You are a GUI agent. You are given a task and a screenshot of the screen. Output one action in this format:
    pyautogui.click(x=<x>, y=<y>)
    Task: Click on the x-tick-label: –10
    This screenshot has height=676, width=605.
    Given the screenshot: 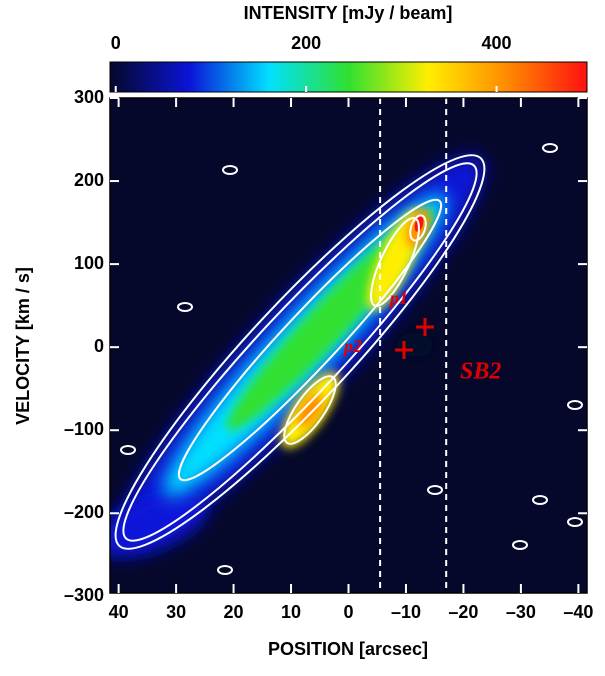 What is the action you would take?
    pyautogui.click(x=406, y=612)
    